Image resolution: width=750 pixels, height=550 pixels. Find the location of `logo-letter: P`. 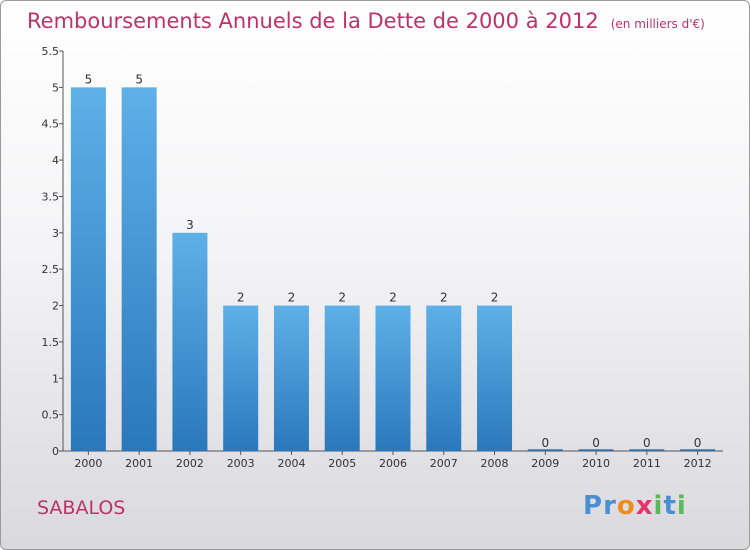

logo-letter: P is located at coordinates (593, 506).